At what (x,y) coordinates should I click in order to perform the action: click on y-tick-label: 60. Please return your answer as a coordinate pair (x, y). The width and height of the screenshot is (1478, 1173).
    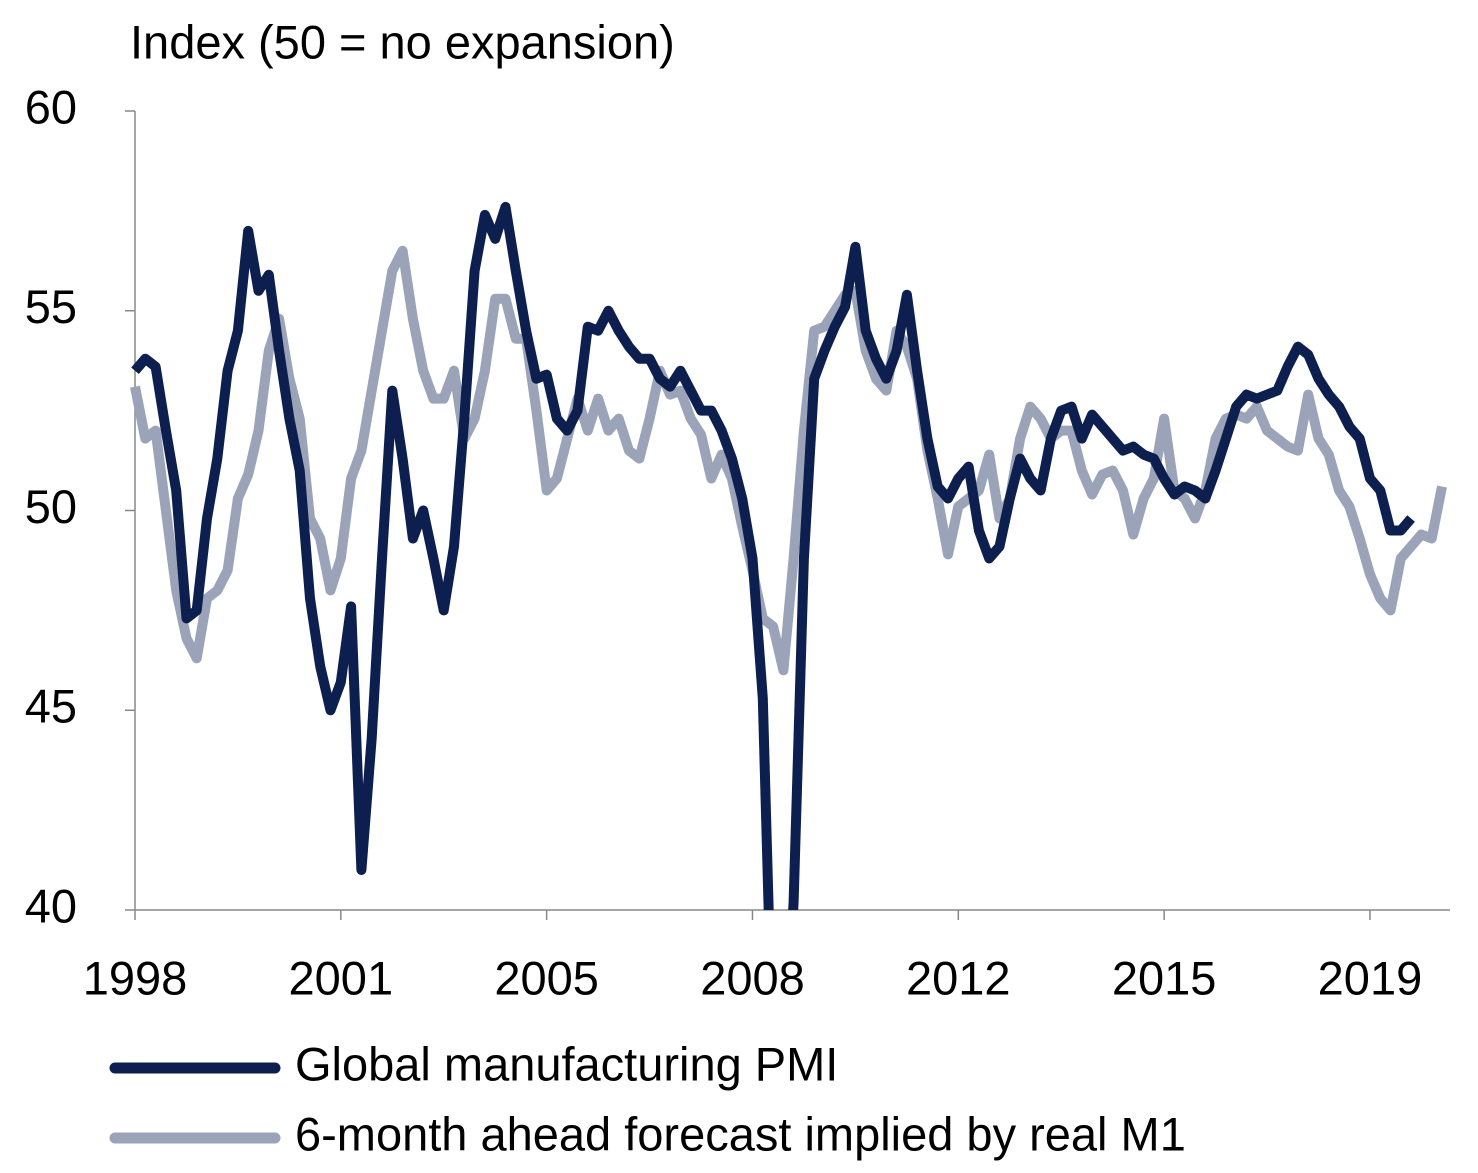
    Looking at the image, I should click on (51, 106).